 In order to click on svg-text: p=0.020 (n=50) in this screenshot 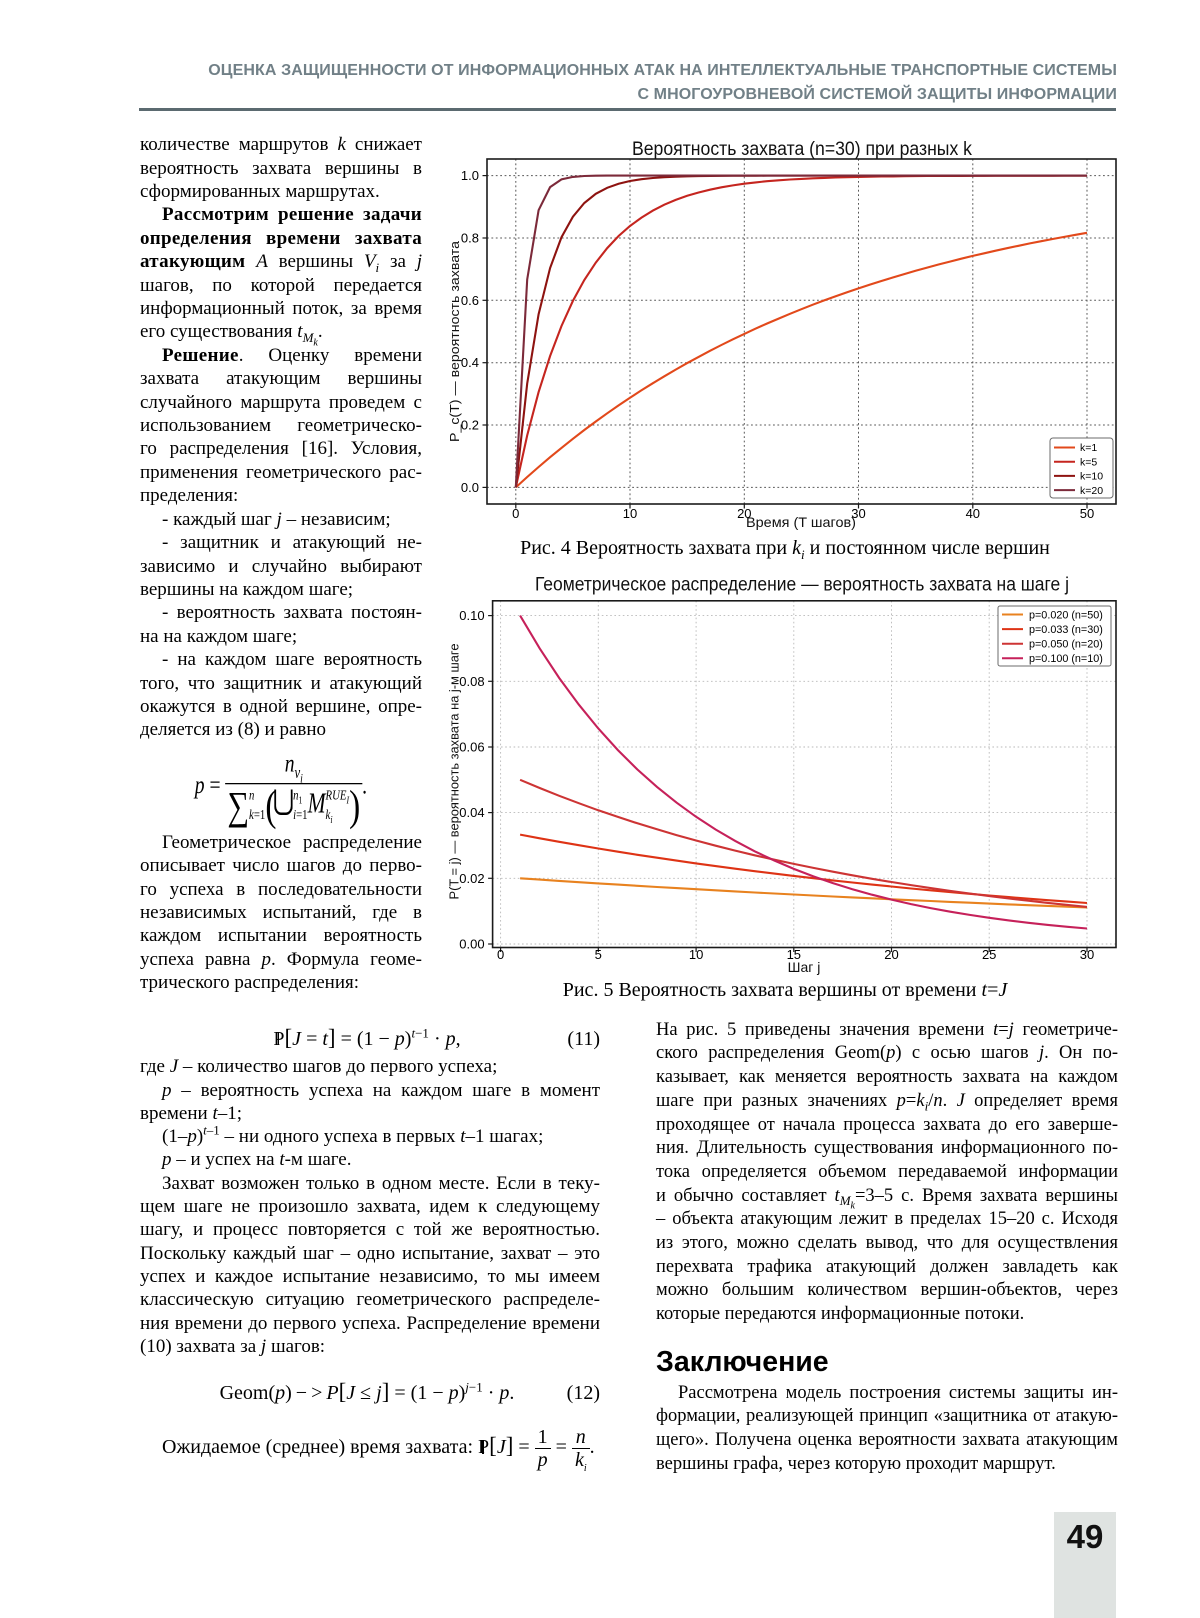, I will do `click(1066, 615)`.